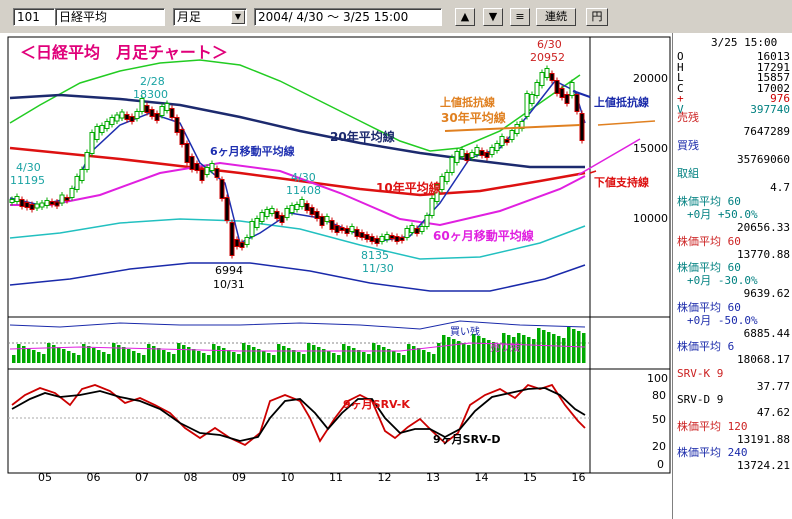 This screenshot has height=519, width=792. I want to click on ohlc-key: O, so click(680, 56).